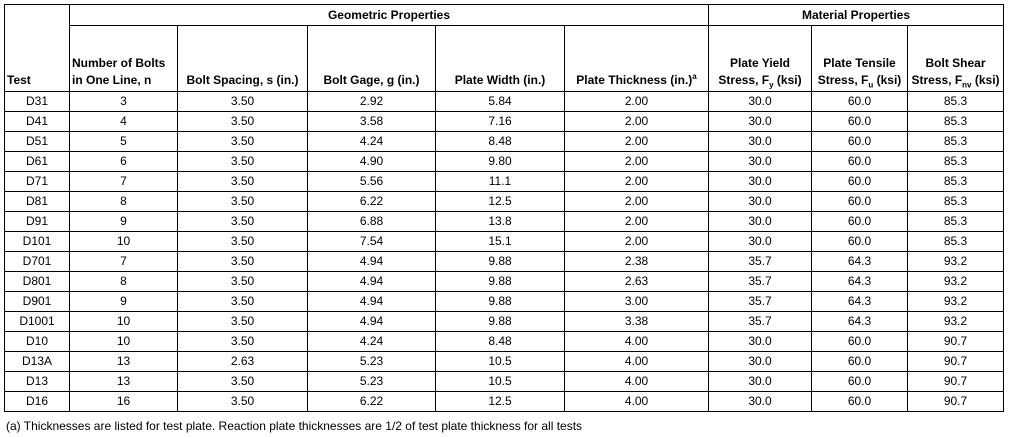 This screenshot has height=437, width=1010. I want to click on fu-header-line1: Plate Tensile, so click(859, 63).